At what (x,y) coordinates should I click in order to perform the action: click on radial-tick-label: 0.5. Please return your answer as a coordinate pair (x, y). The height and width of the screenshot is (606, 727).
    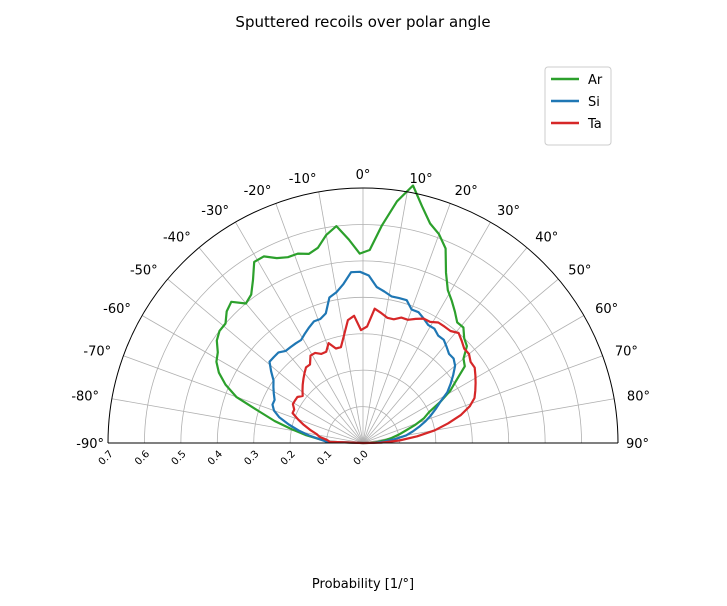
    Looking at the image, I should click on (179, 458).